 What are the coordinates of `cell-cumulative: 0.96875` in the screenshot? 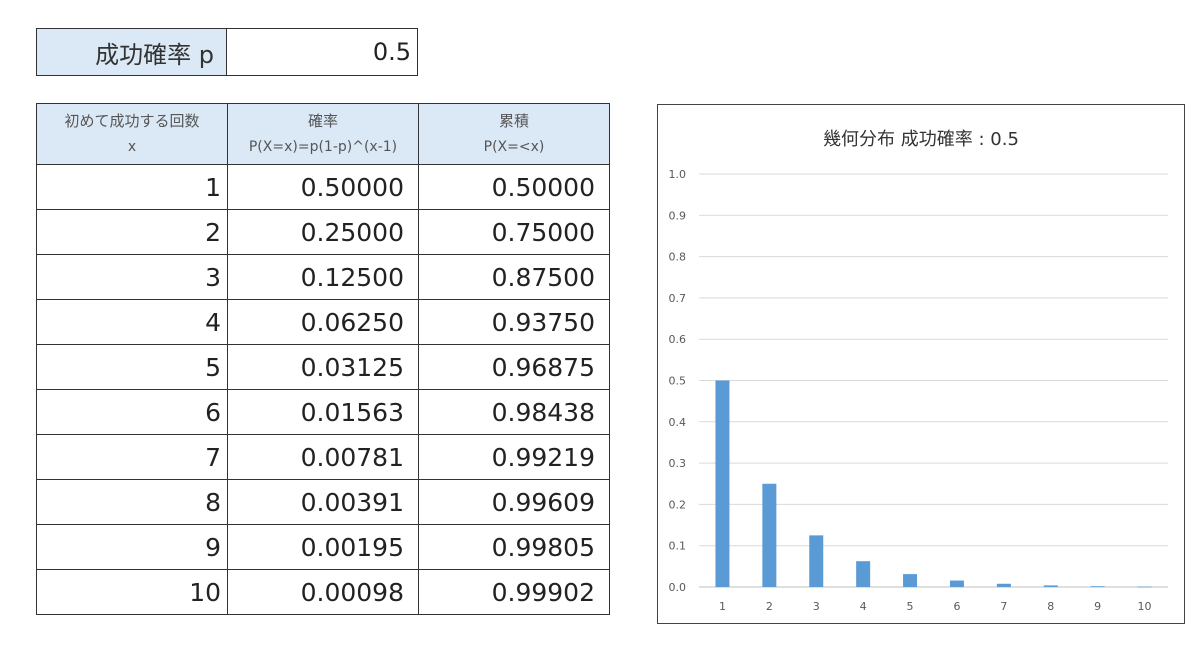 It's located at (514, 367).